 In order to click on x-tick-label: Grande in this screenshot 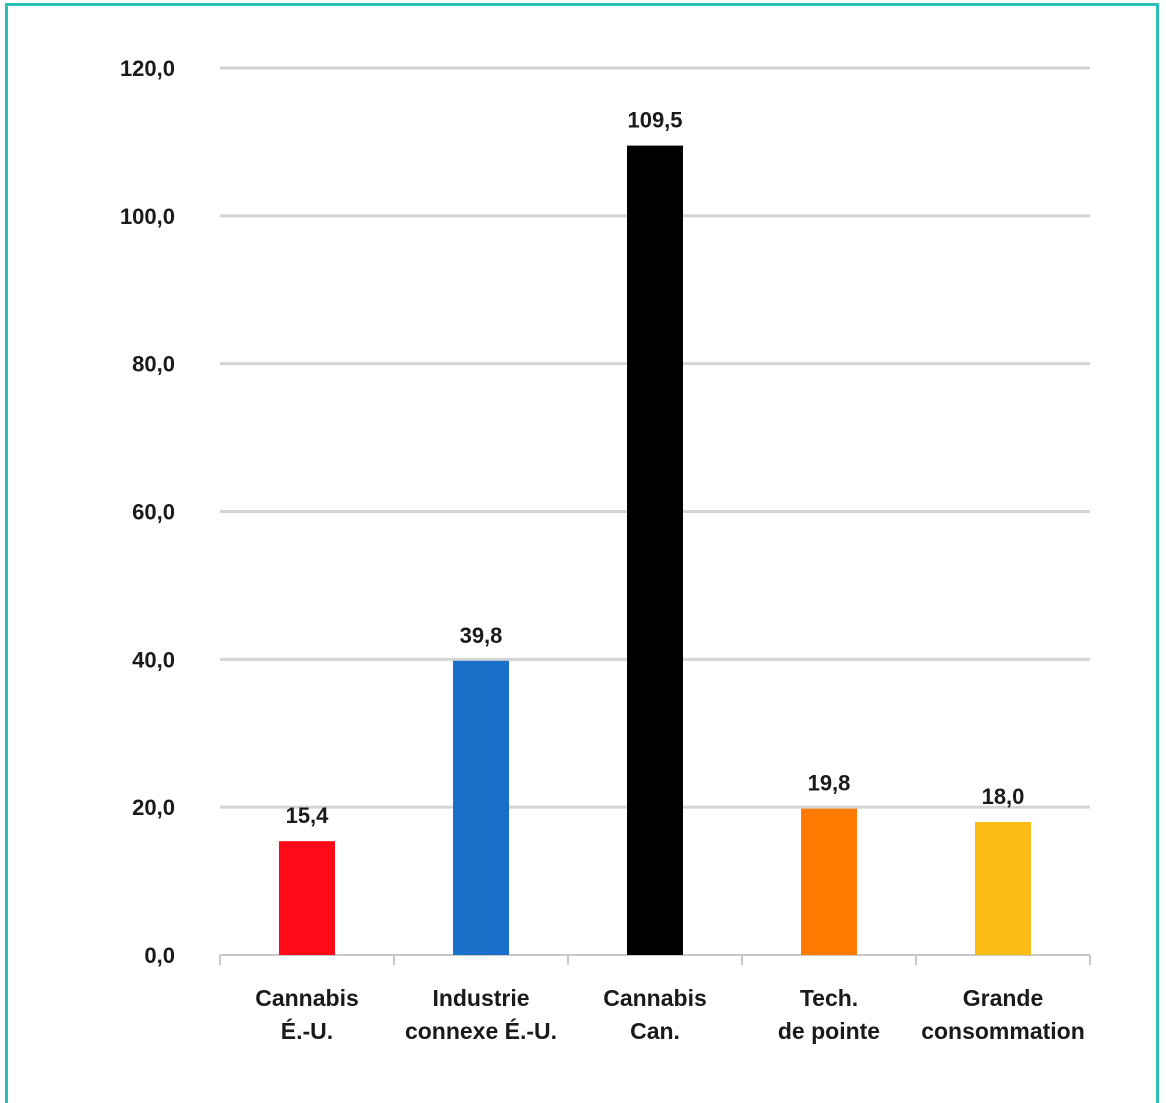, I will do `click(1003, 998)`.